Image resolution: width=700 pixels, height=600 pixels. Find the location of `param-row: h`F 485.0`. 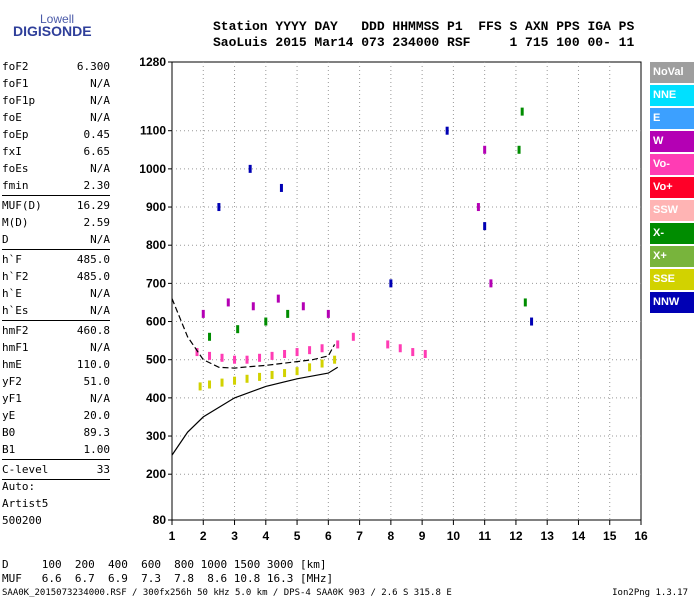

param-row: h`F 485.0 is located at coordinates (56, 259).